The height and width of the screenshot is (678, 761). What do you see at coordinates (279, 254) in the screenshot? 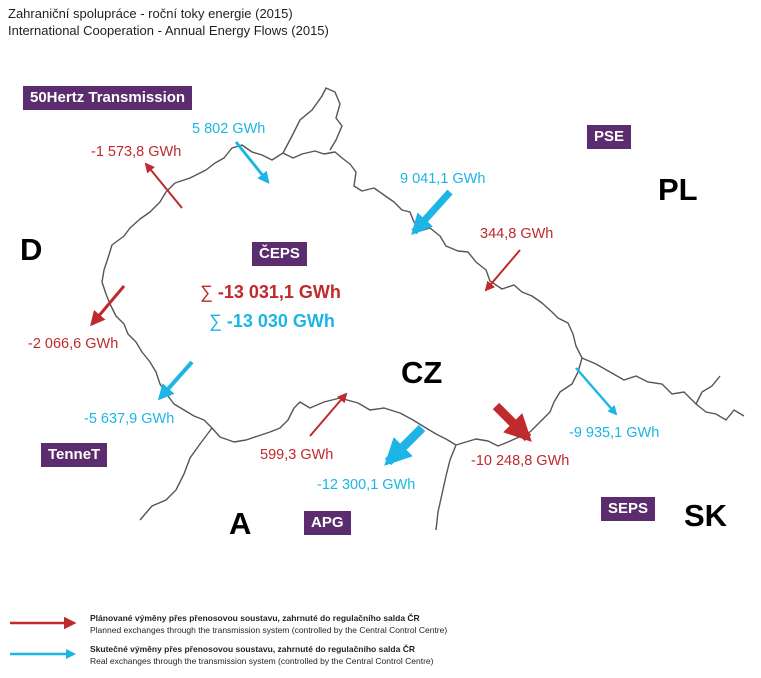
I see `badge-ceps: ČEPS` at bounding box center [279, 254].